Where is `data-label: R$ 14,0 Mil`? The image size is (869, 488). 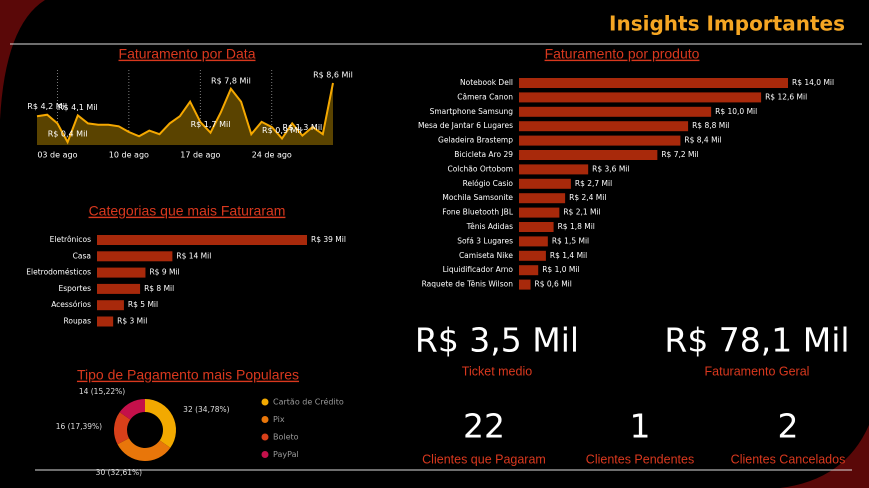
data-label: R$ 14,0 Mil is located at coordinates (813, 82).